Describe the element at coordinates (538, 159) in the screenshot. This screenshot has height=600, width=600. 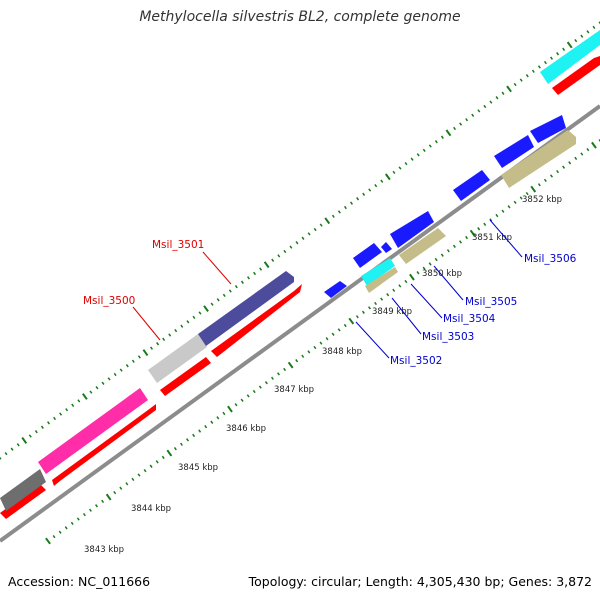
I see `khaki-feature` at that location.